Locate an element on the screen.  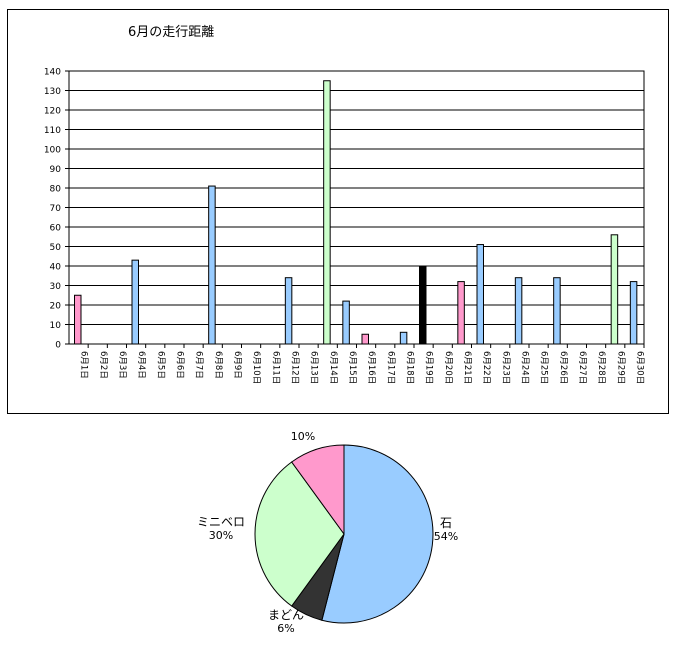
pie-slices is located at coordinates (344, 534).